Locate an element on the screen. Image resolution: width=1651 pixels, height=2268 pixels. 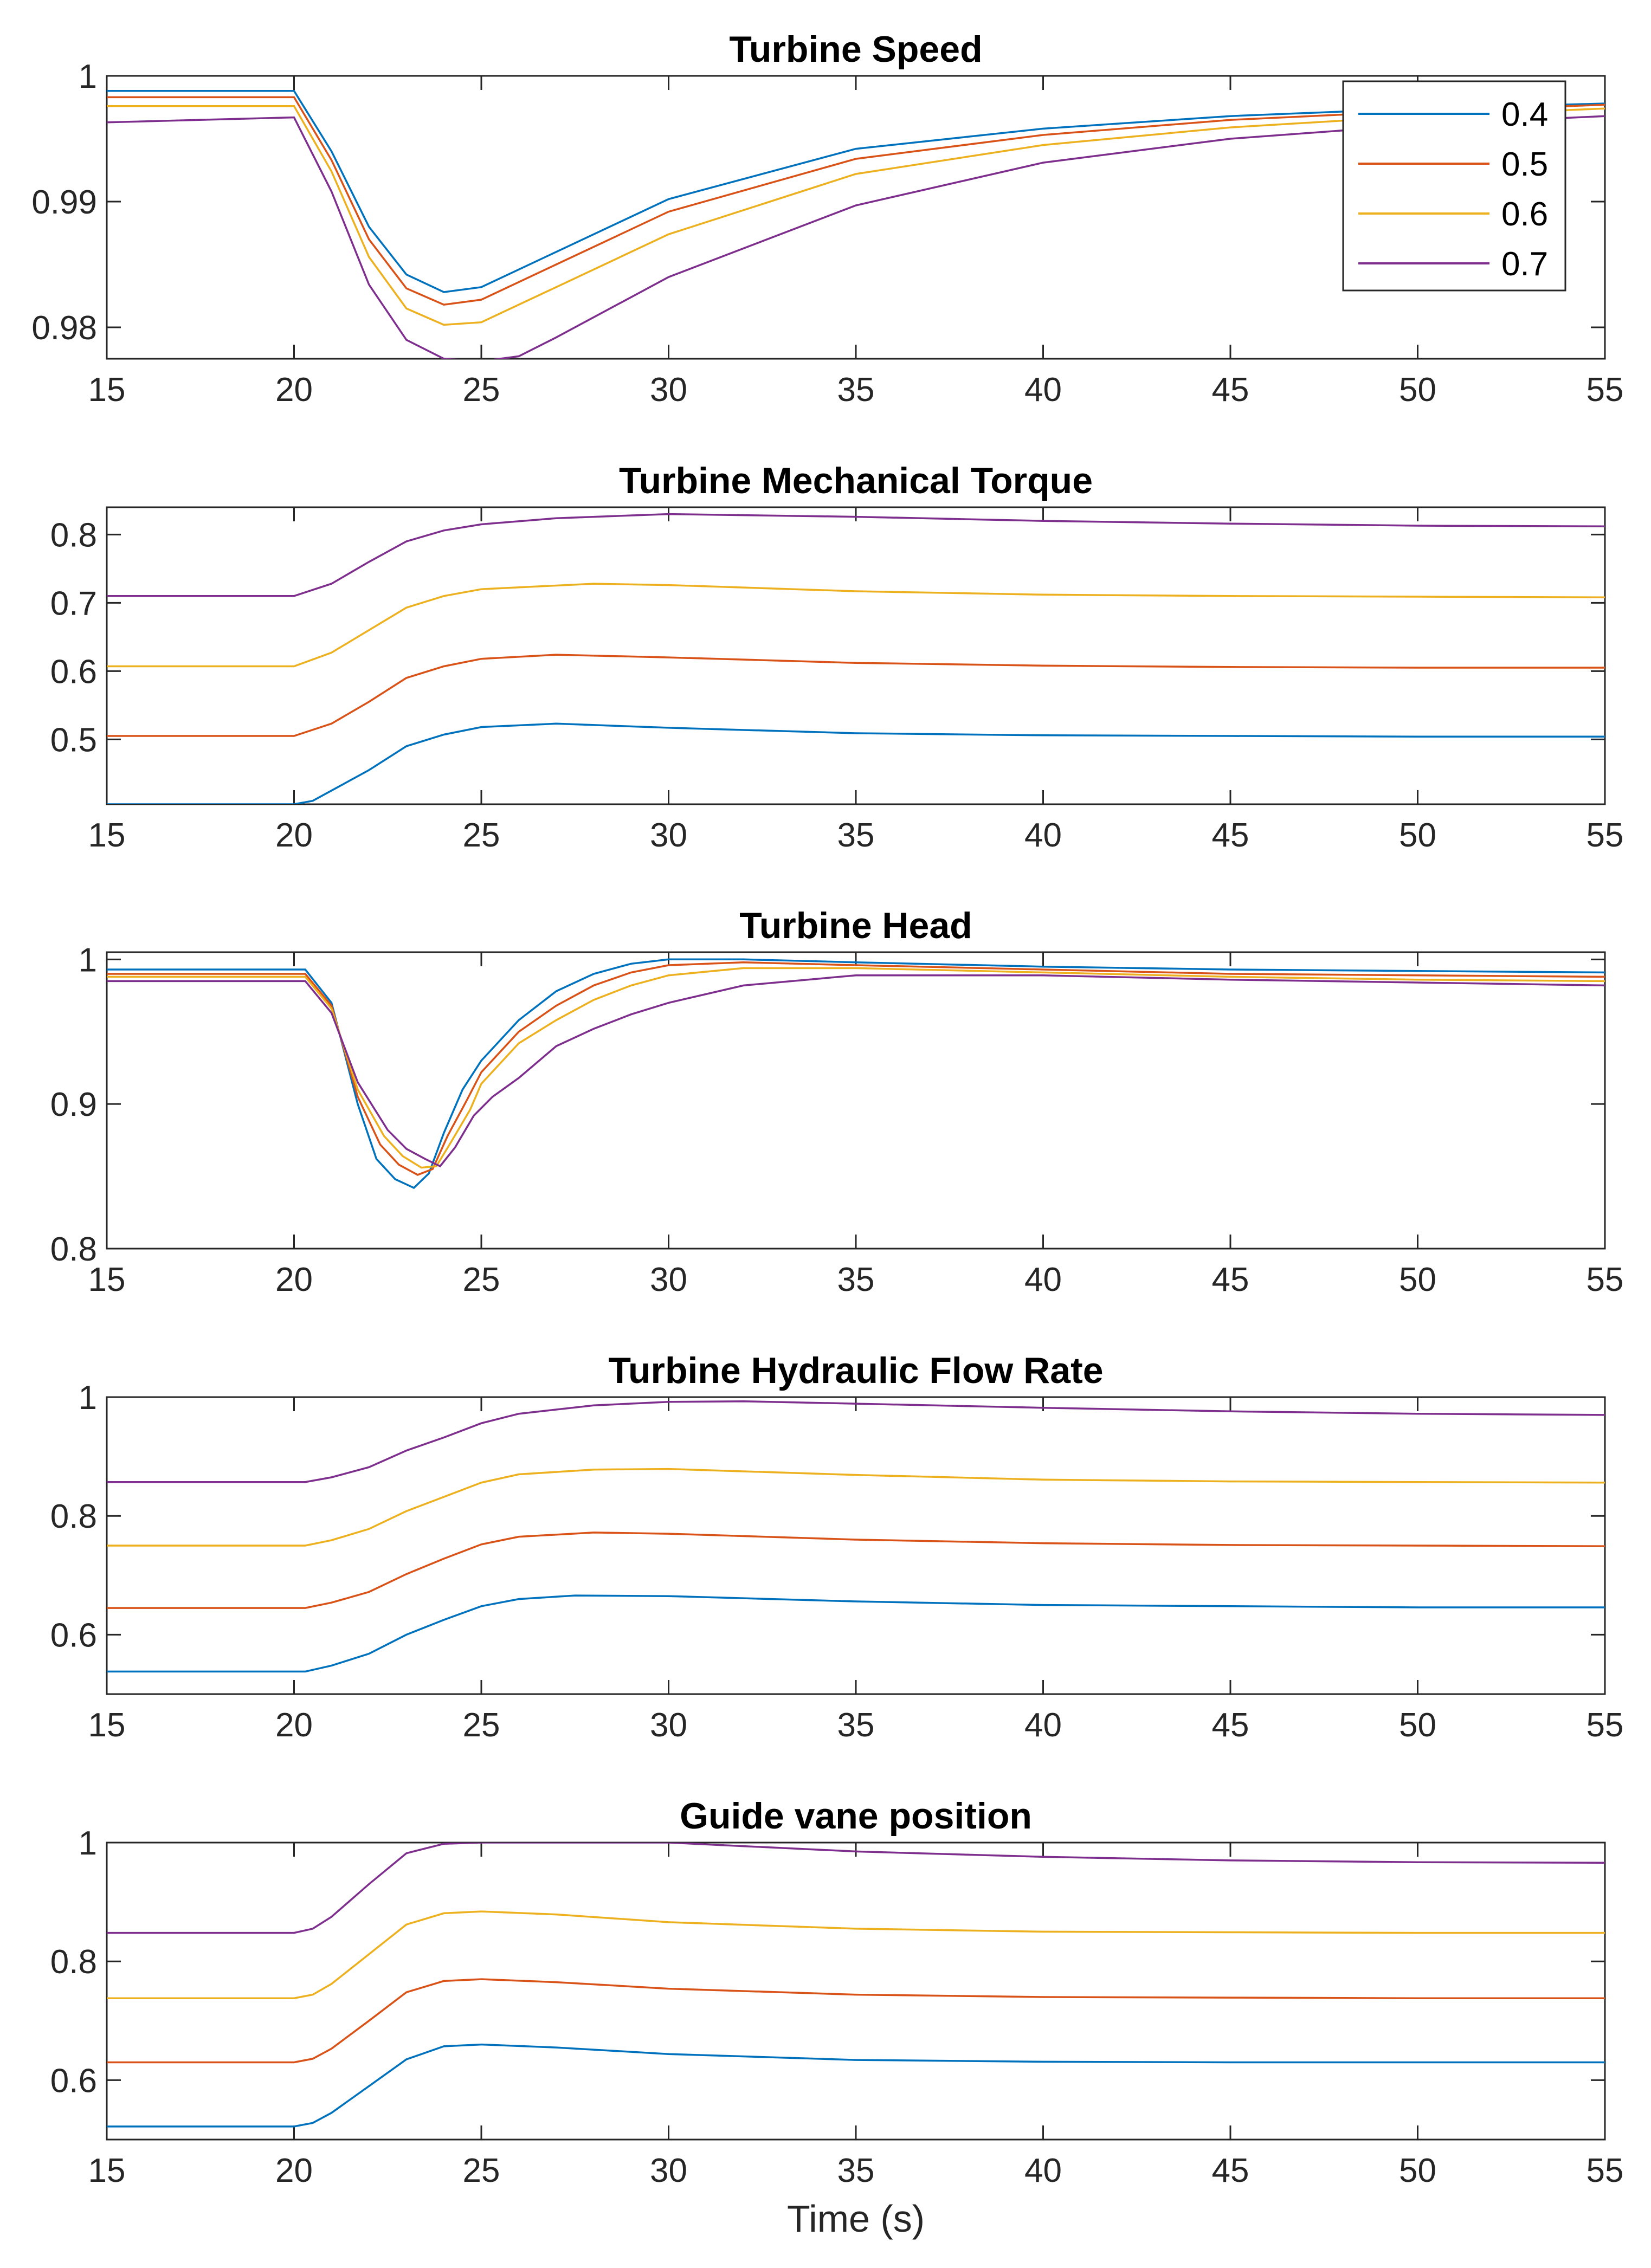
y-tick-label: 0.7 is located at coordinates (73, 604).